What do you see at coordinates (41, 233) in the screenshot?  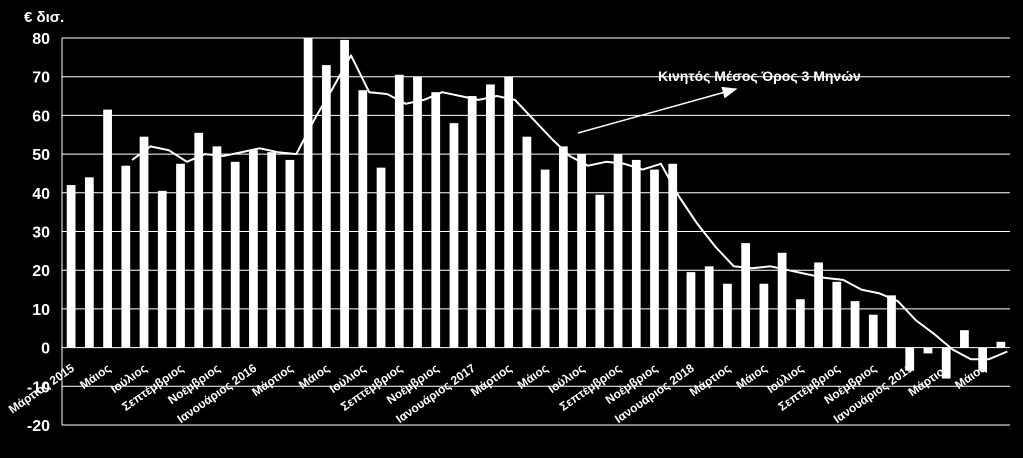 I see `y-tick-label: 30` at bounding box center [41, 233].